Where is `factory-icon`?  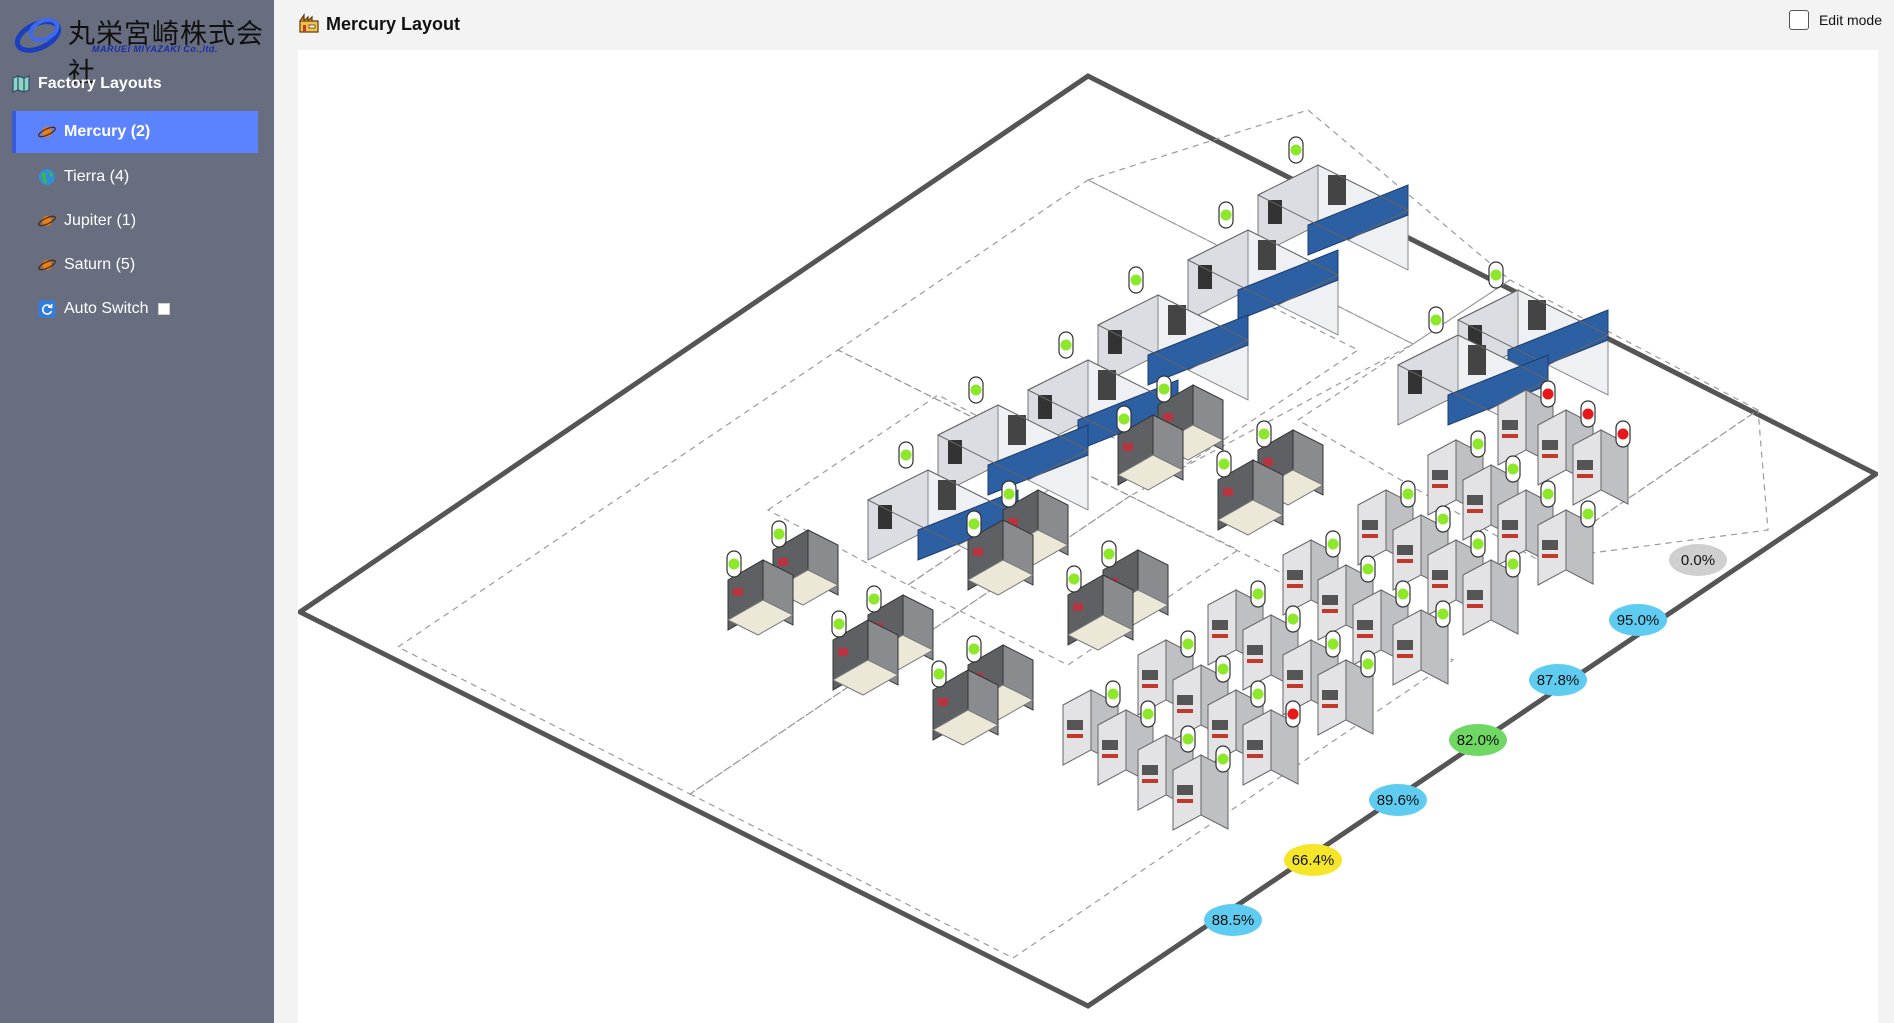
factory-icon is located at coordinates (309, 23).